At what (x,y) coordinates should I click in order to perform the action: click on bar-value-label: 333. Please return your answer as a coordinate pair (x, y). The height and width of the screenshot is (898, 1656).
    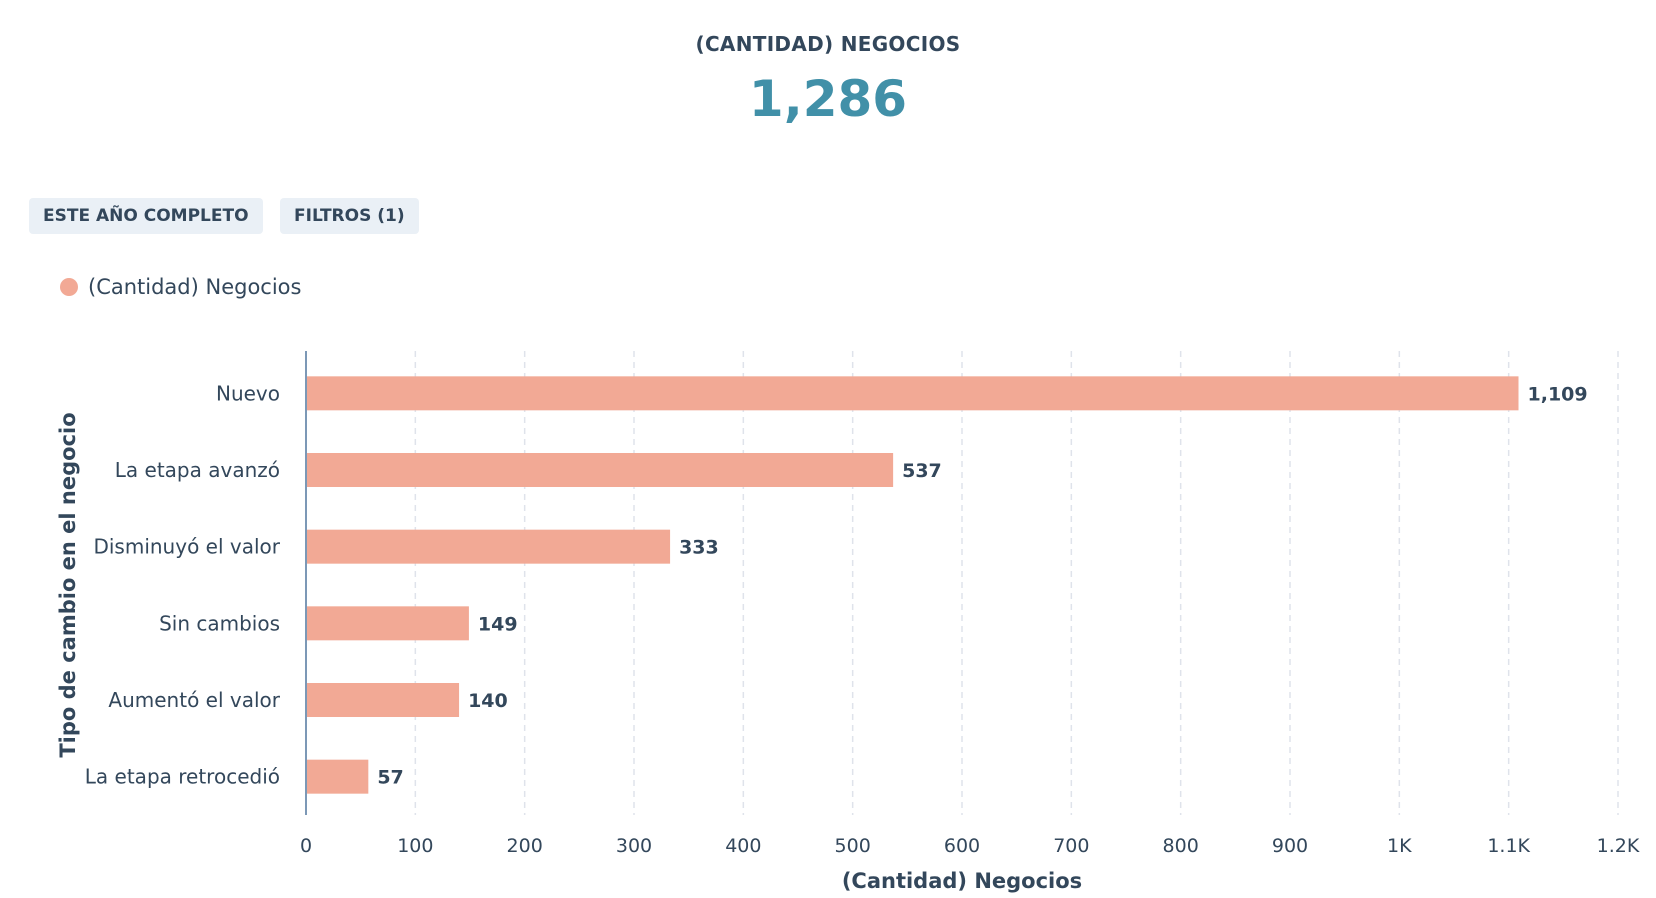
    Looking at the image, I should click on (699, 548).